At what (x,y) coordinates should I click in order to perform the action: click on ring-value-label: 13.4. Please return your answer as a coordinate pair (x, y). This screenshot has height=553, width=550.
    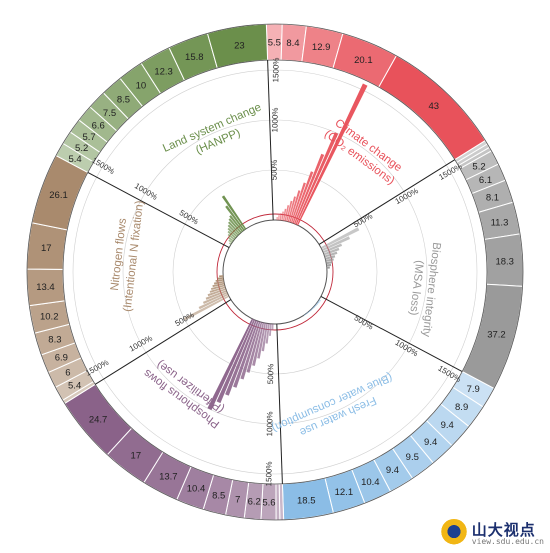
    Looking at the image, I should click on (45, 287).